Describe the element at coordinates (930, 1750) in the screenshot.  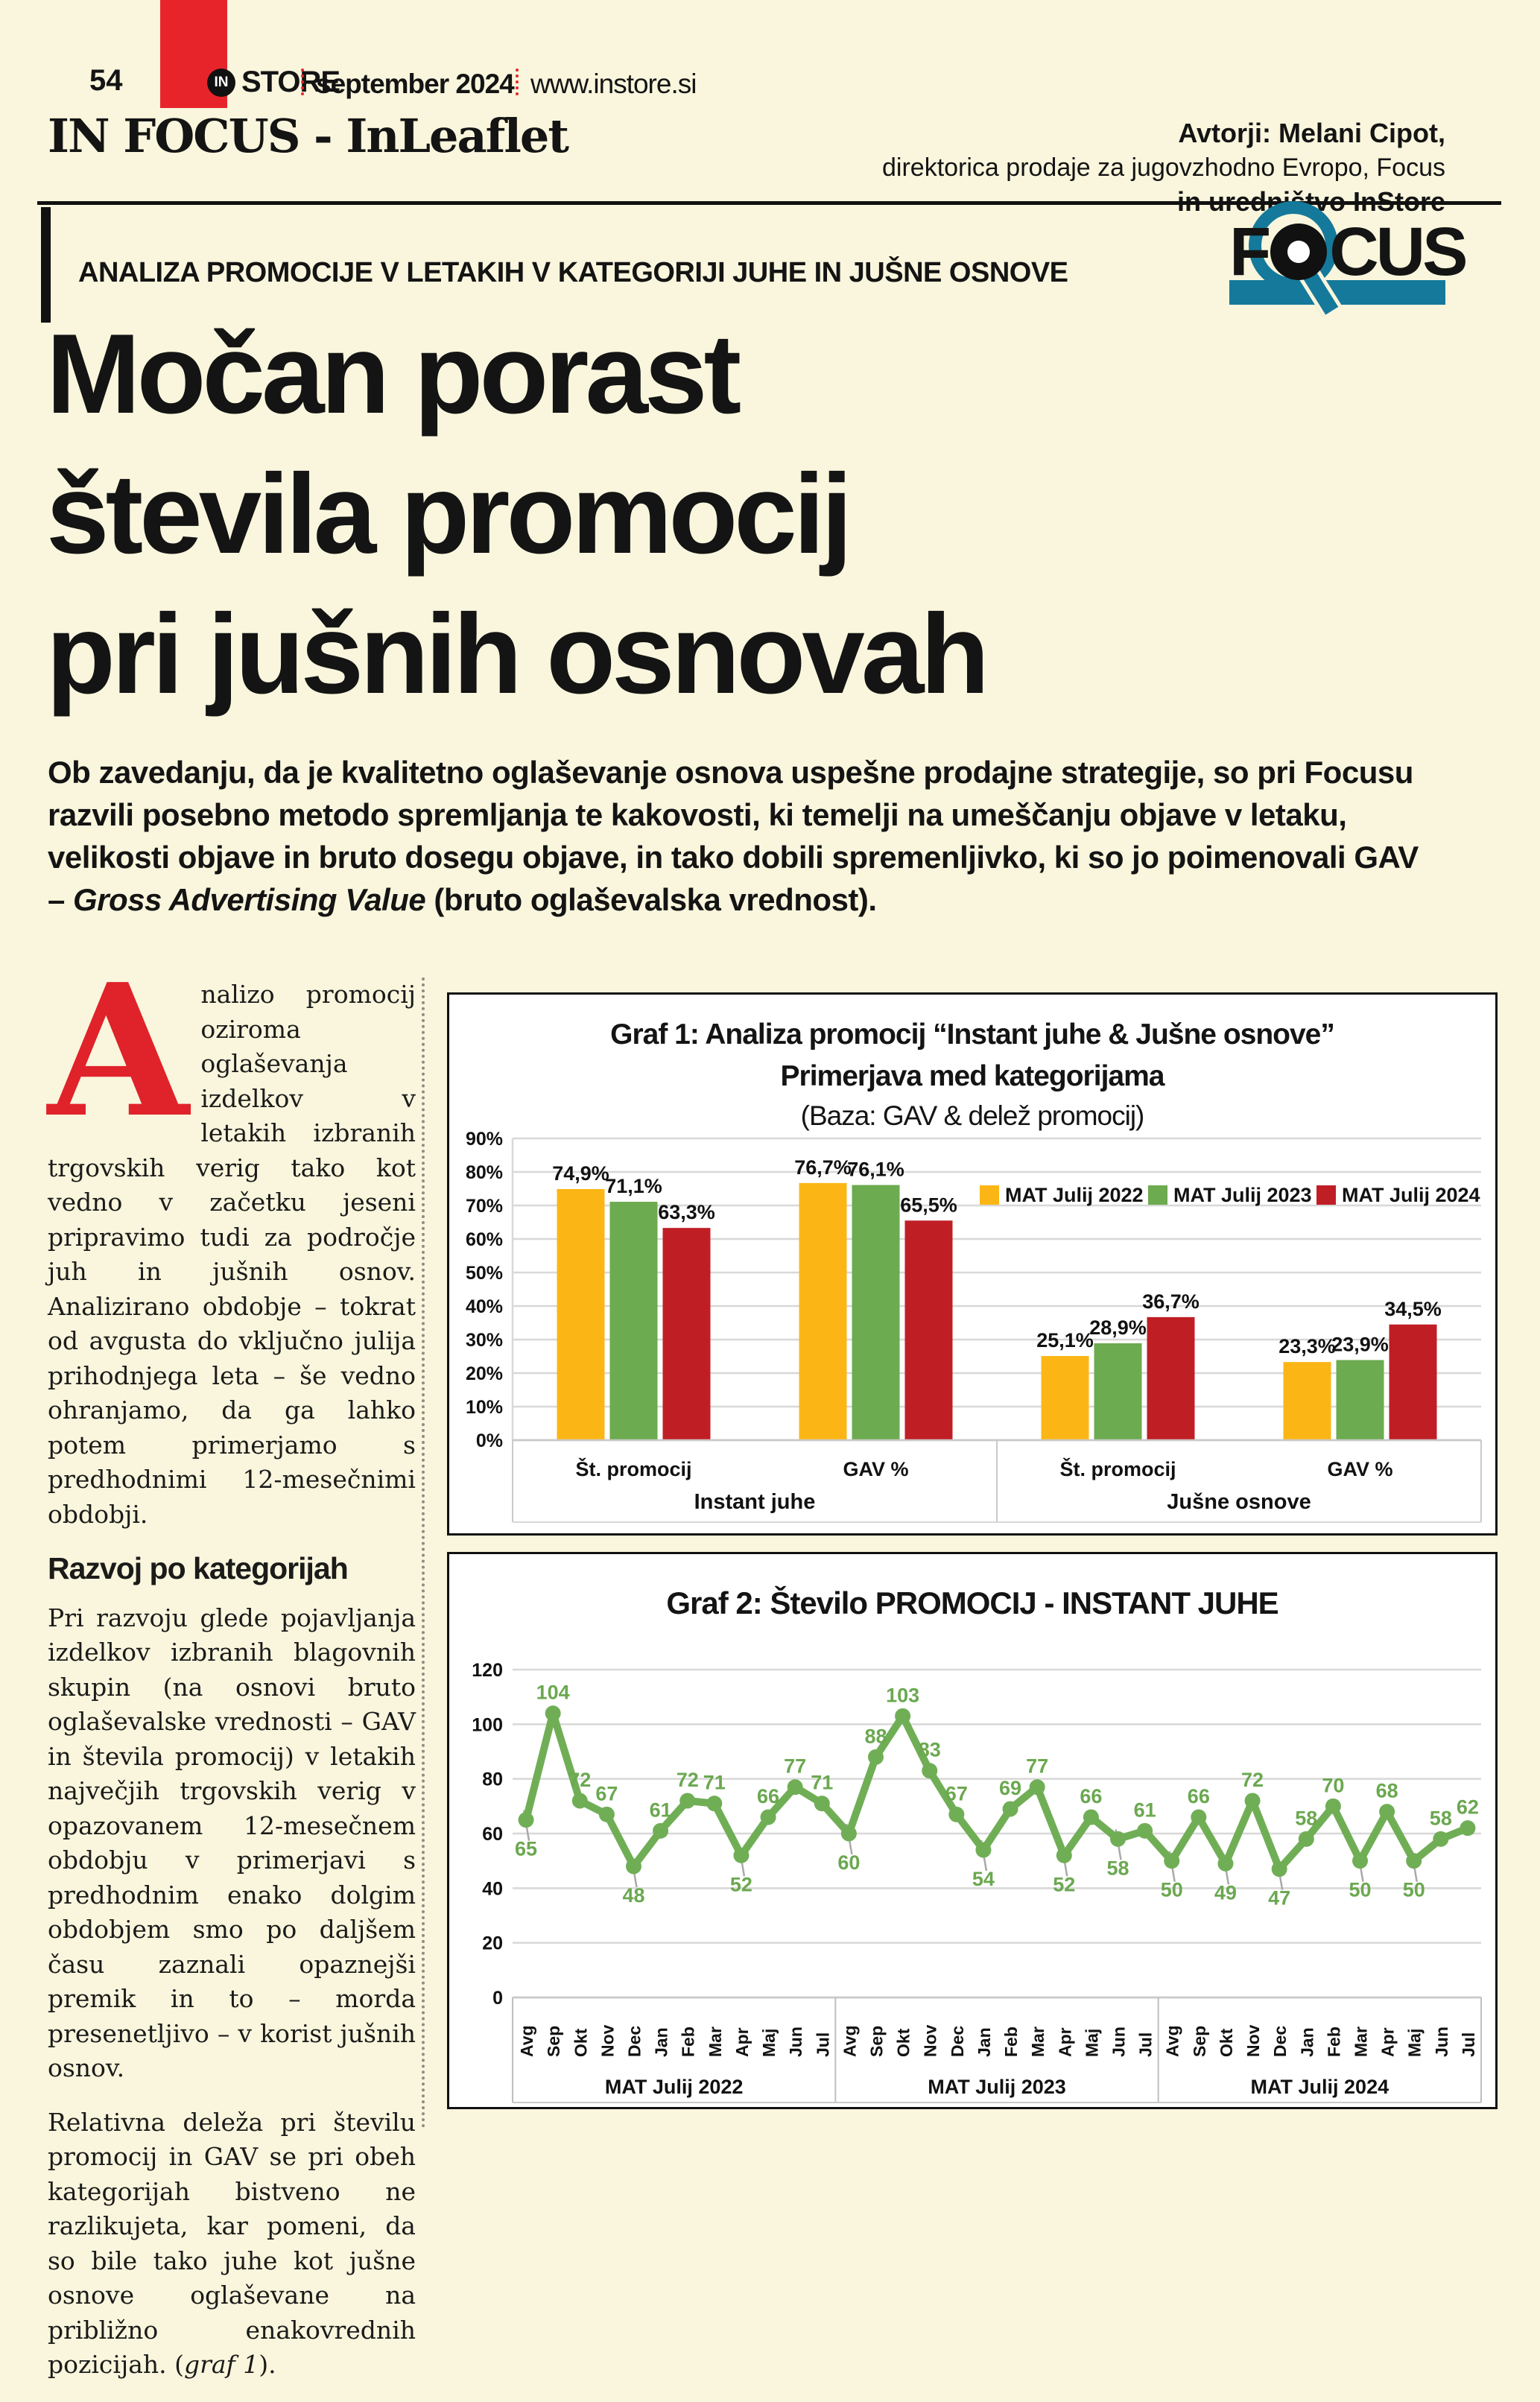
I see `svg-text: 83` at that location.